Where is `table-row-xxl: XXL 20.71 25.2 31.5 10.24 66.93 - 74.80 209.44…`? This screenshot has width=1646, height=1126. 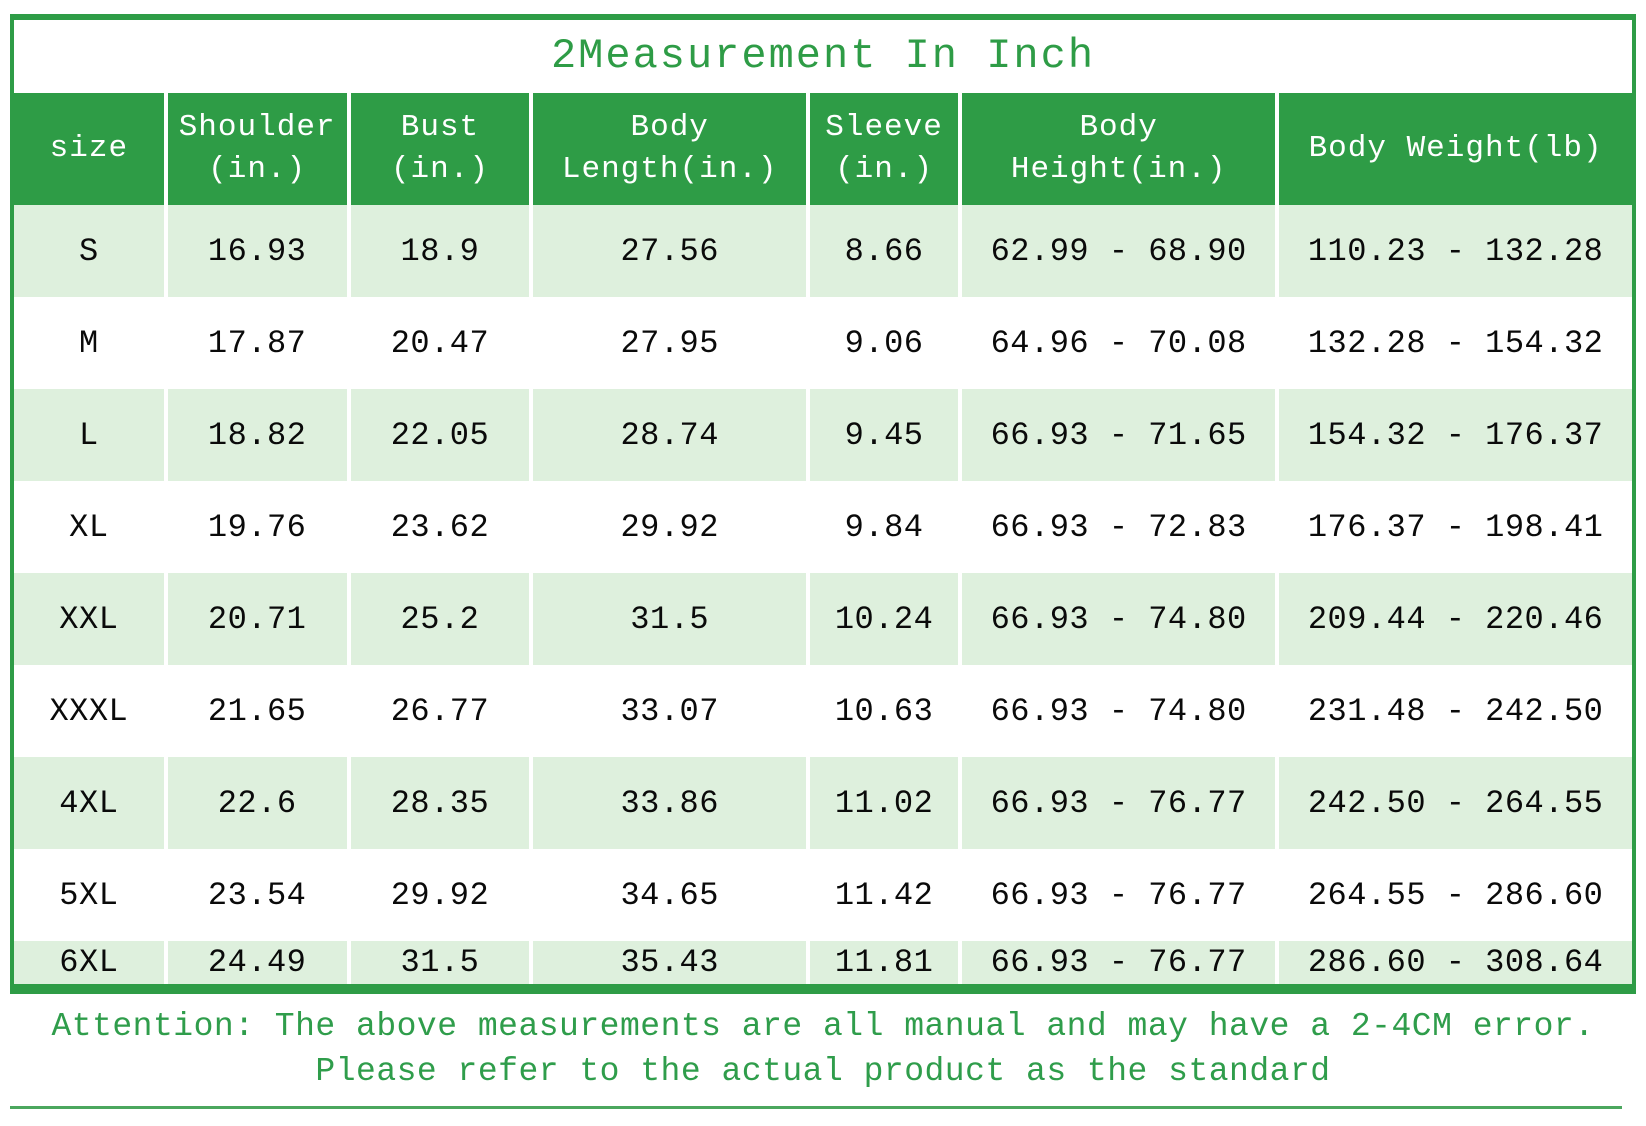
table-row-xxl: XXL 20.71 25.2 31.5 10.24 66.93 - 74.80 209.44… is located at coordinates (823, 619).